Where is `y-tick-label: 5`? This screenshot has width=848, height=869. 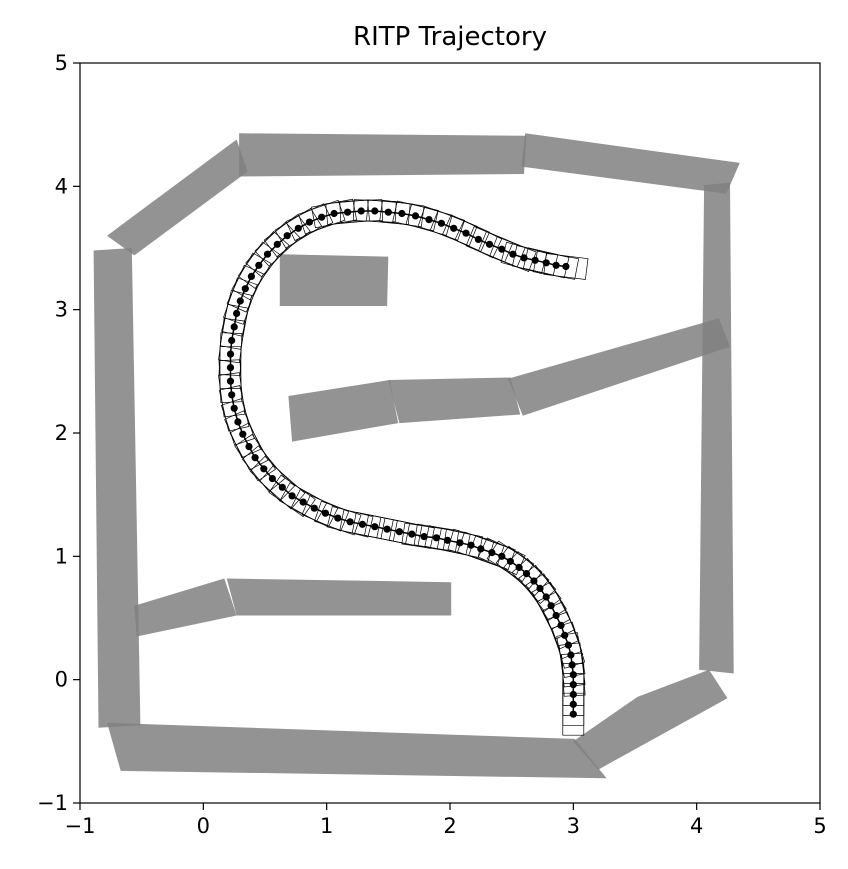
y-tick-label: 5 is located at coordinates (61, 63).